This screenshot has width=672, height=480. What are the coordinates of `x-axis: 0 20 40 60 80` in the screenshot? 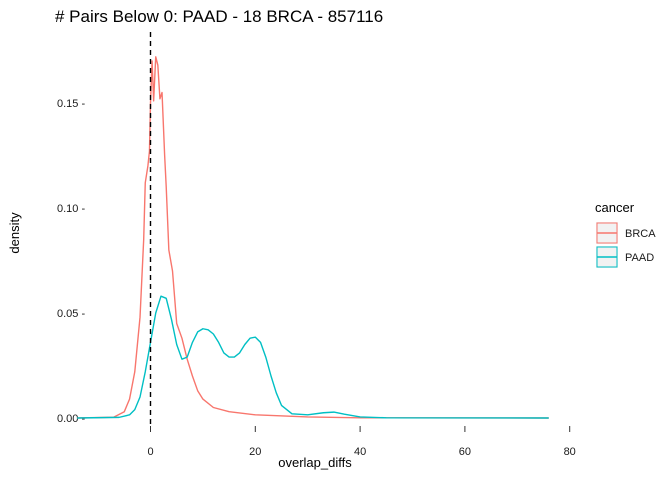 It's located at (361, 442).